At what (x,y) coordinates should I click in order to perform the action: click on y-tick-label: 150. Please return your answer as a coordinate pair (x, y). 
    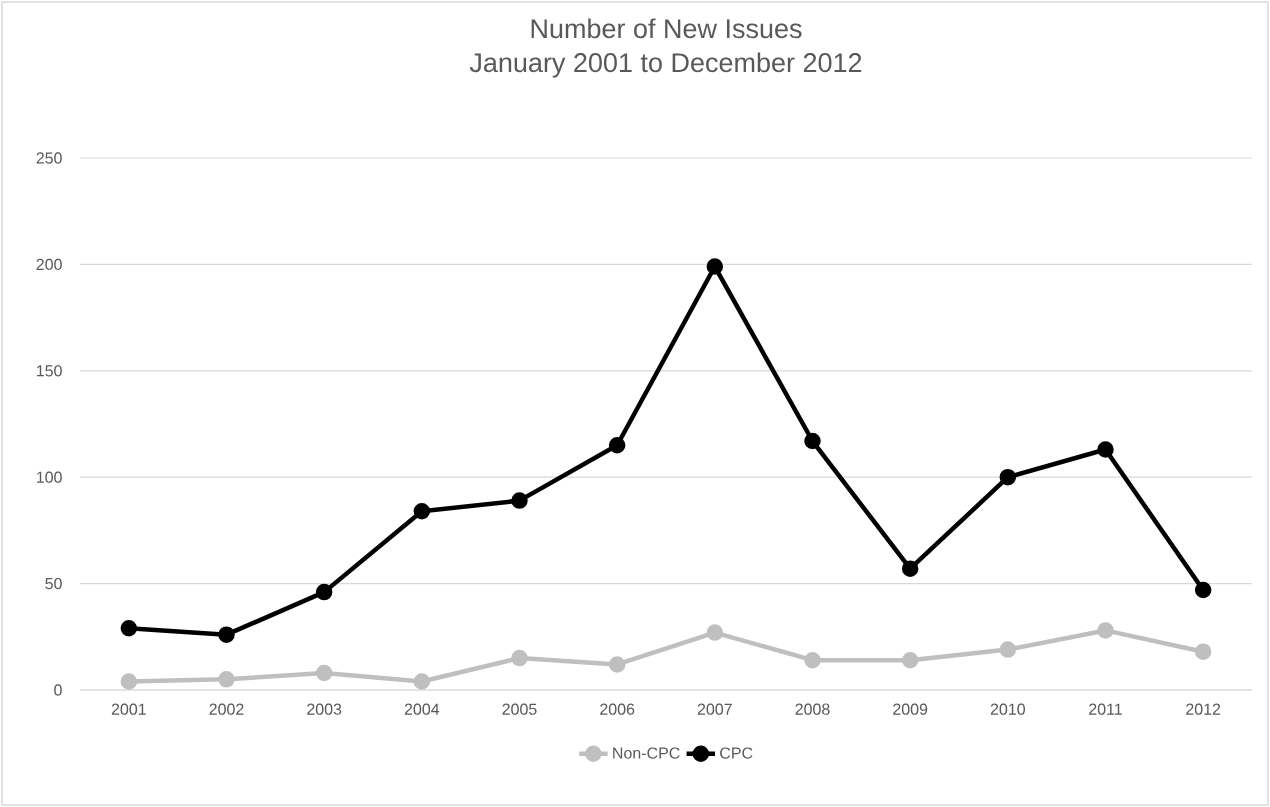
    Looking at the image, I should click on (49, 371).